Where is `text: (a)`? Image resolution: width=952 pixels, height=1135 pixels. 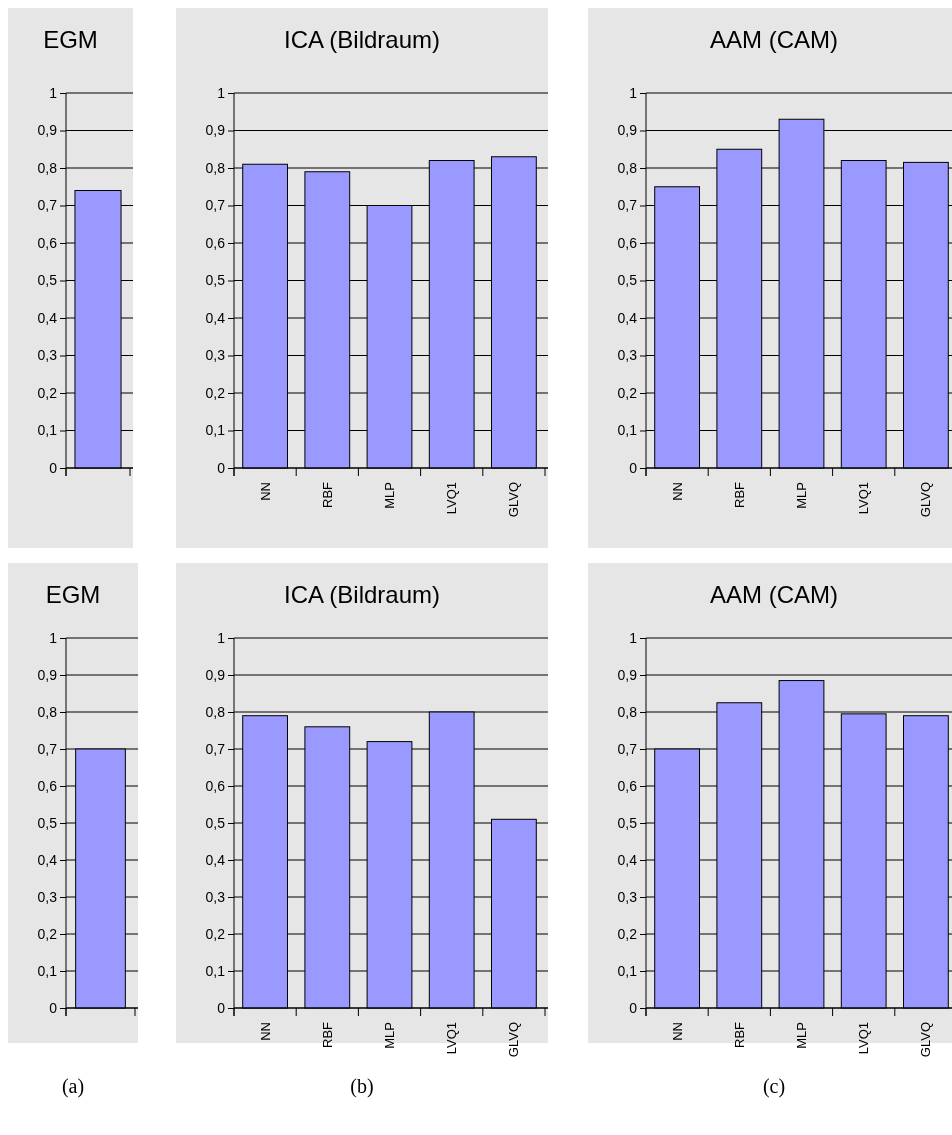
text: (a) is located at coordinates (73, 1086).